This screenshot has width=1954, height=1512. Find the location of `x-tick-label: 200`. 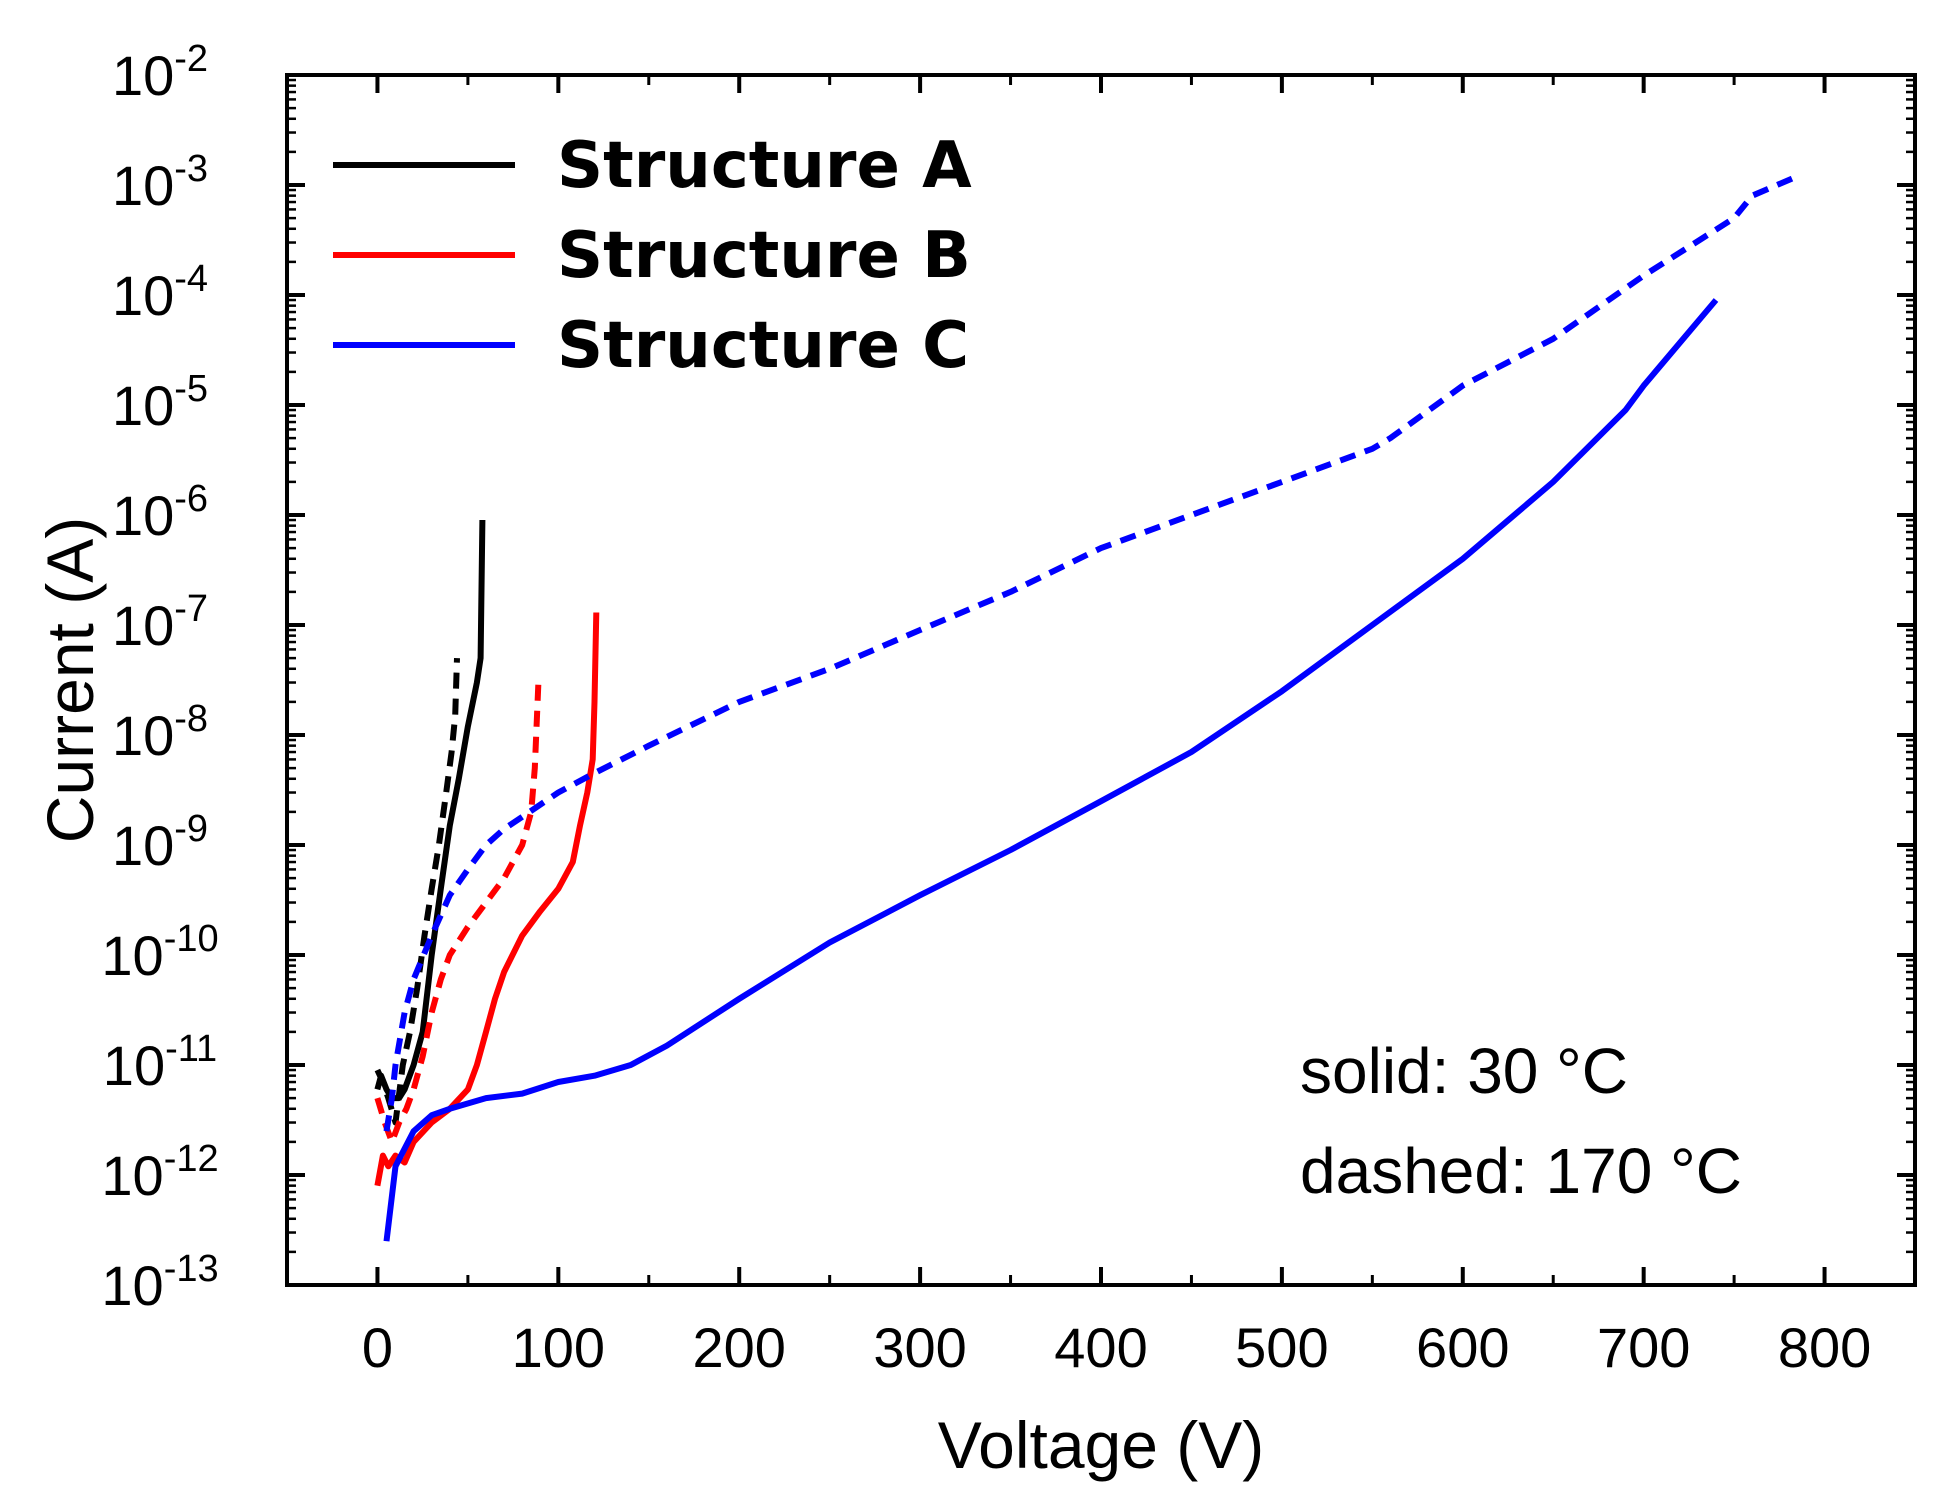

x-tick-label: 200 is located at coordinates (739, 1347).